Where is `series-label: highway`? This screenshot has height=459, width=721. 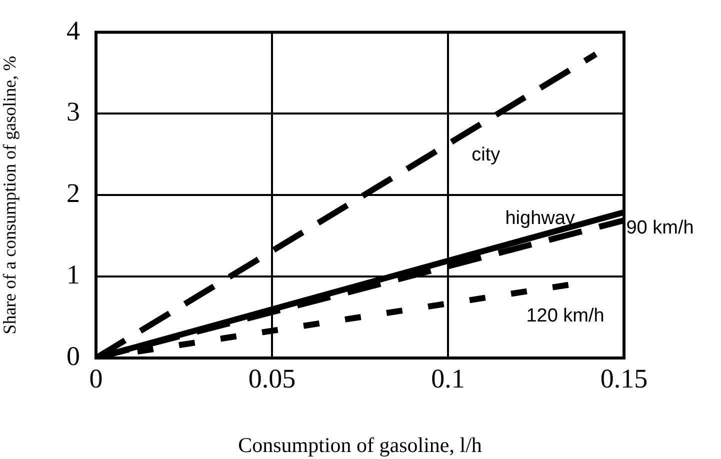 series-label: highway is located at coordinates (540, 218).